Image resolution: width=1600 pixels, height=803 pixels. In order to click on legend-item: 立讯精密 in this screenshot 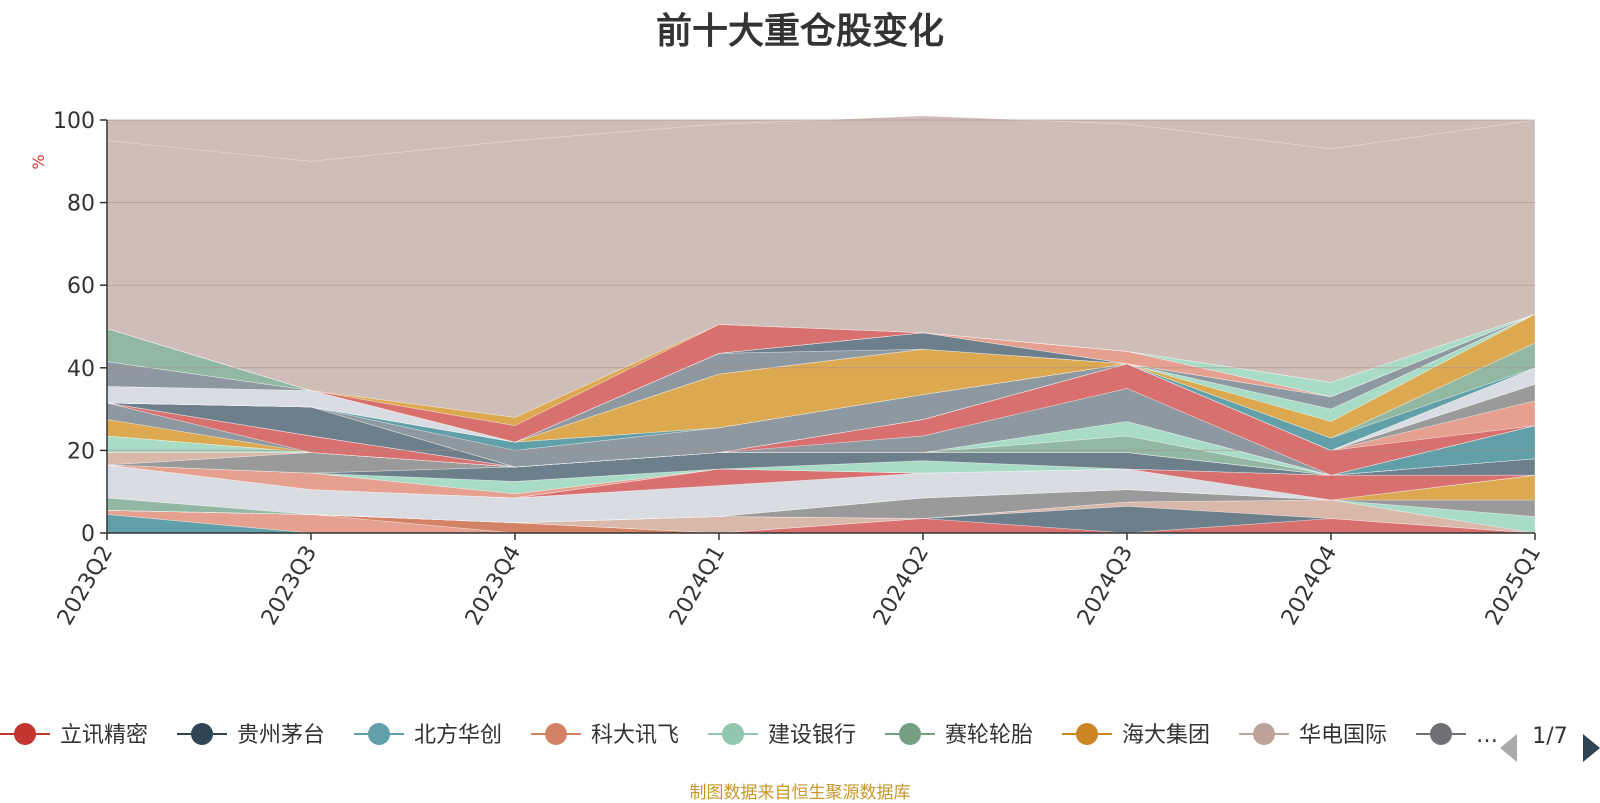, I will do `click(74, 735)`.